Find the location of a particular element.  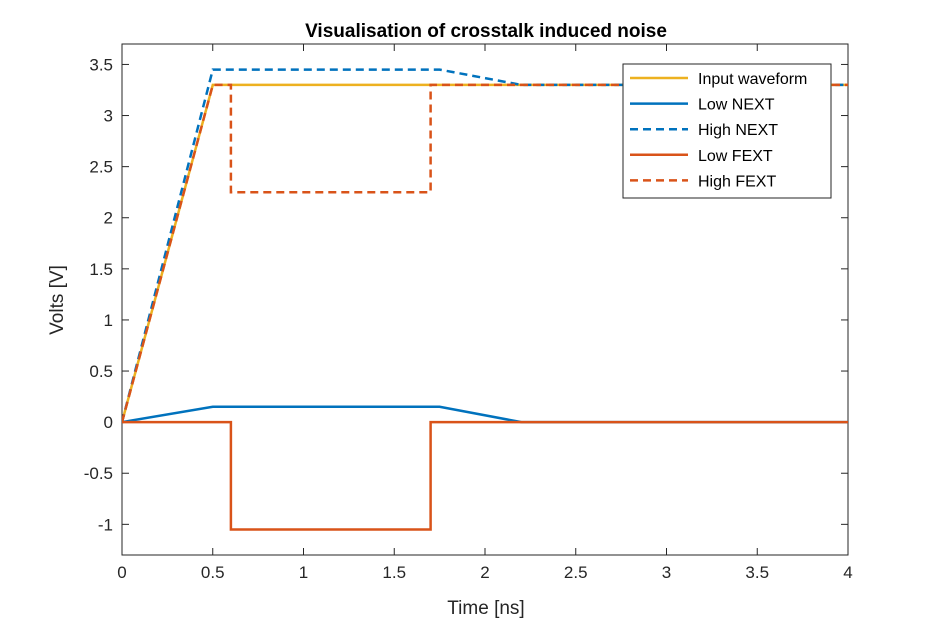

chart-title: Visualisation of crosstalk induced noise is located at coordinates (486, 31).